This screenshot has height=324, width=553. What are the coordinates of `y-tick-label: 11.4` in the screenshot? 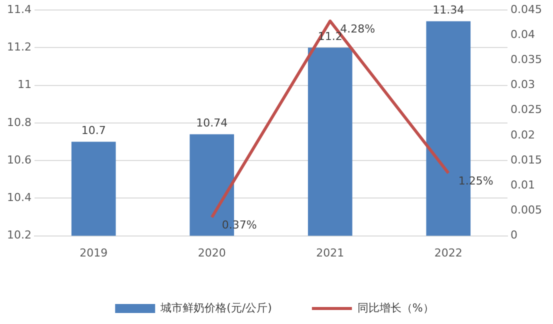 It's located at (19, 9).